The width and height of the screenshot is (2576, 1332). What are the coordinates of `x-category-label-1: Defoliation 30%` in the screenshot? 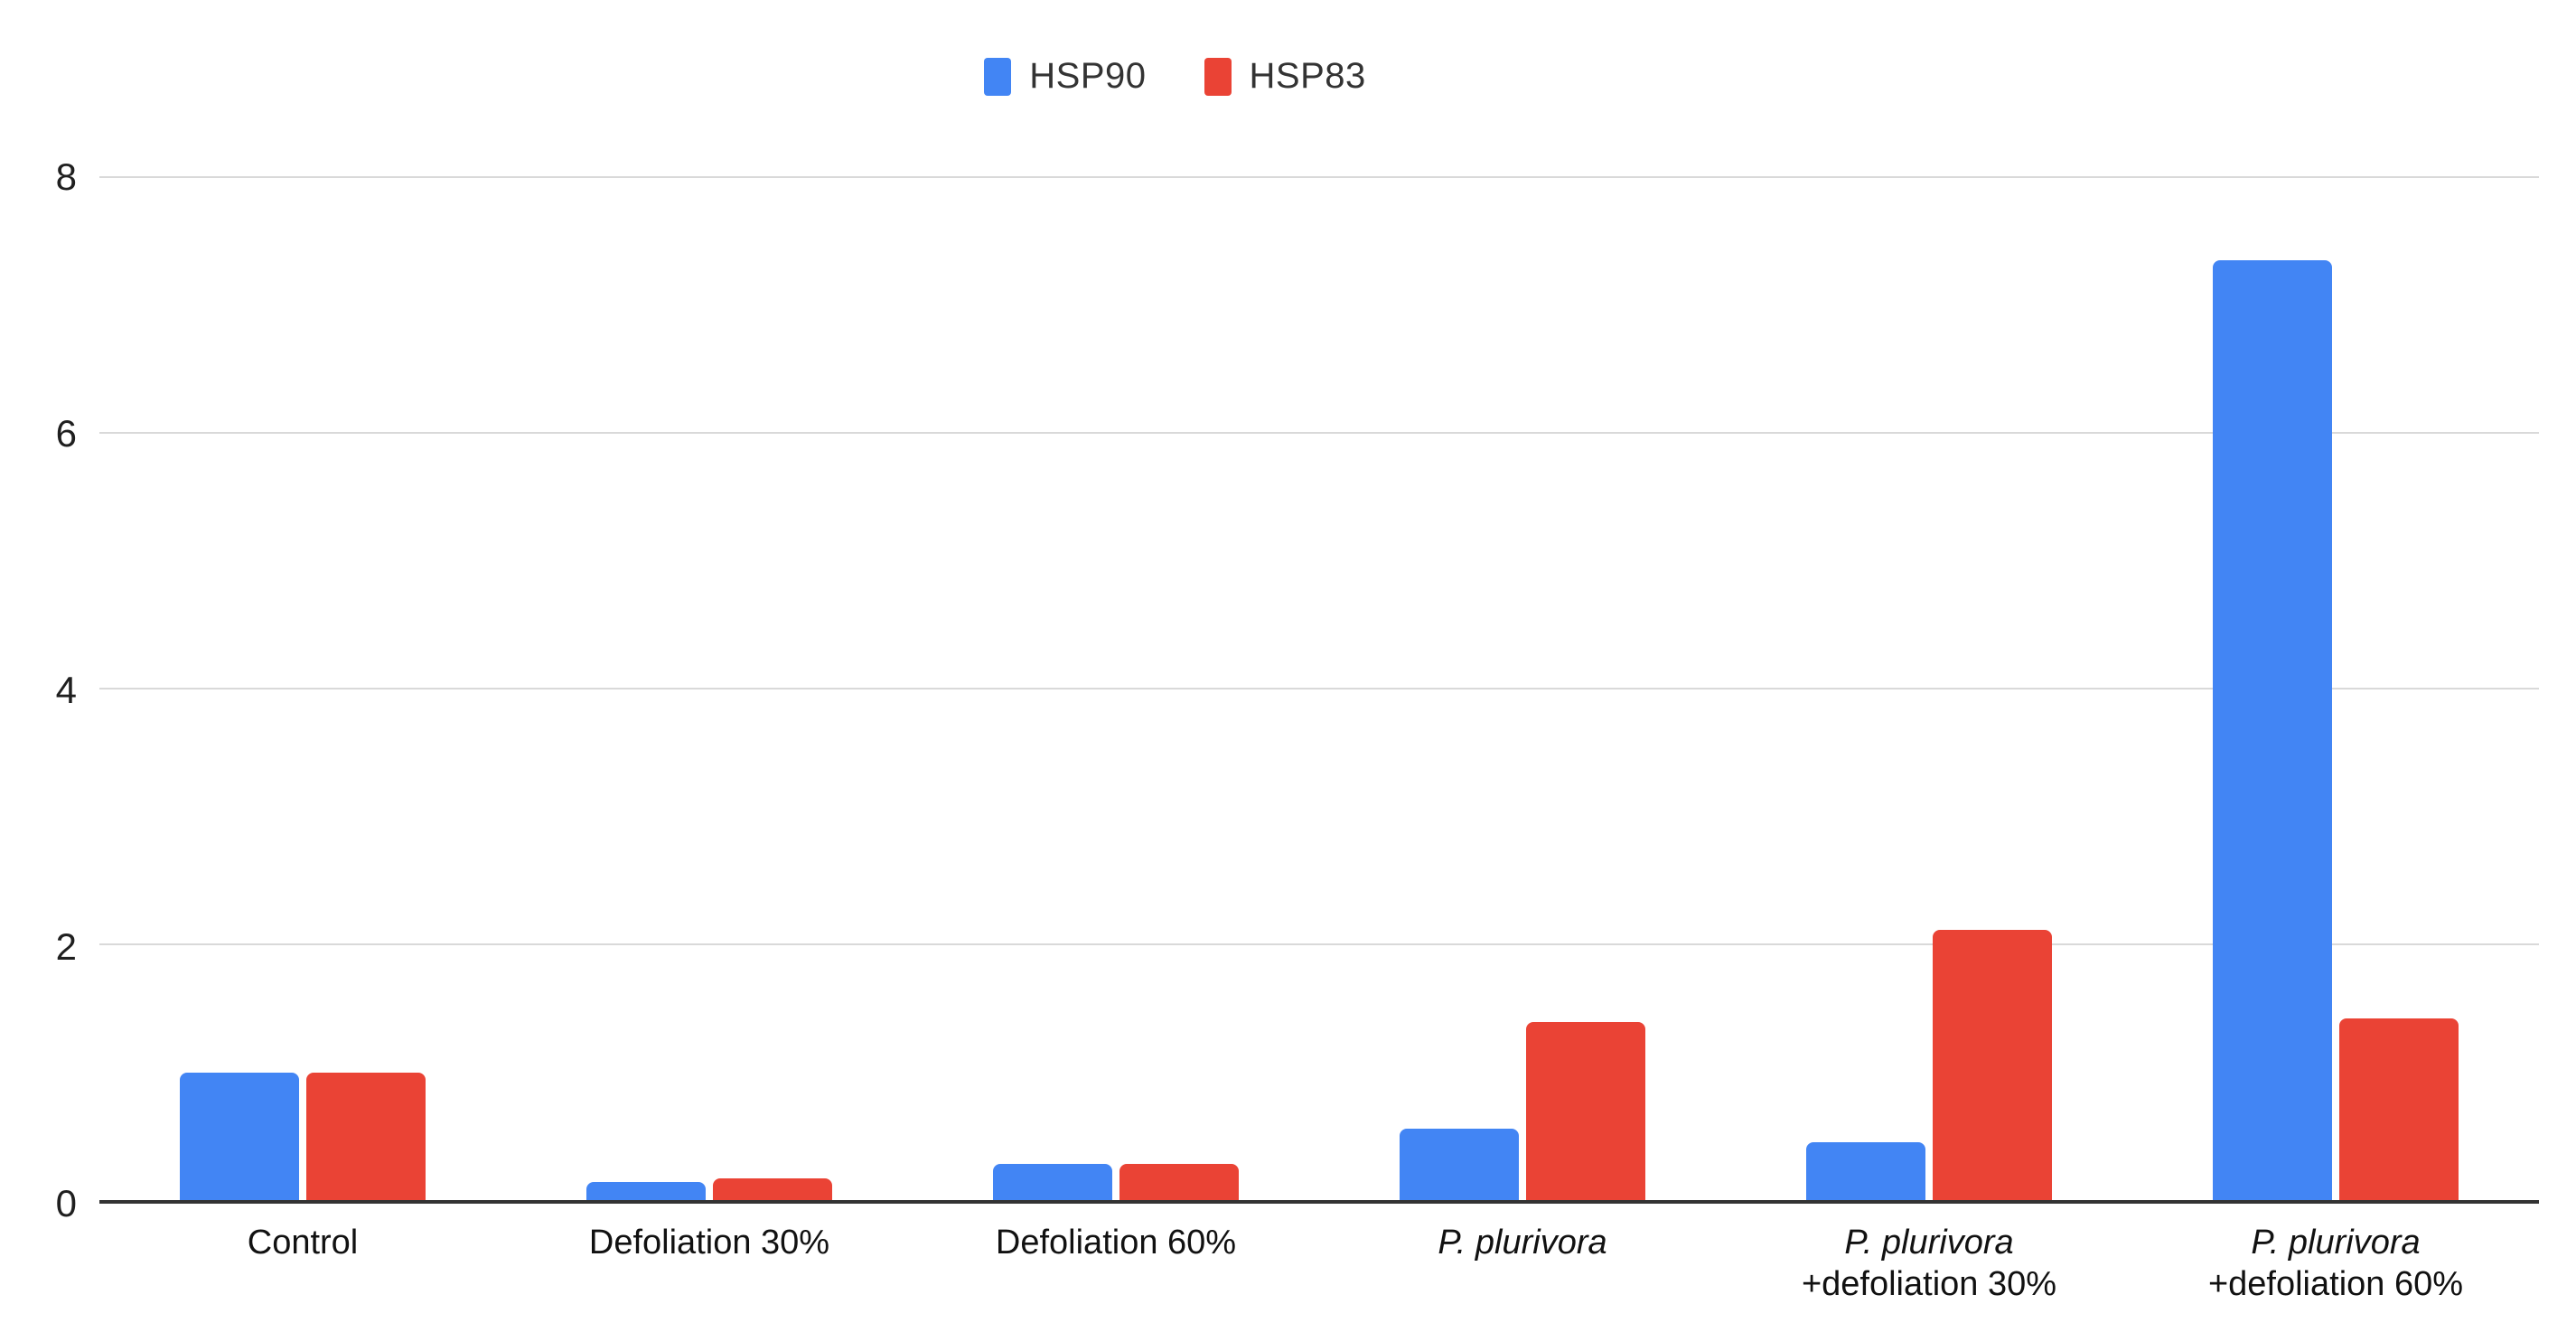 It's located at (709, 1263).